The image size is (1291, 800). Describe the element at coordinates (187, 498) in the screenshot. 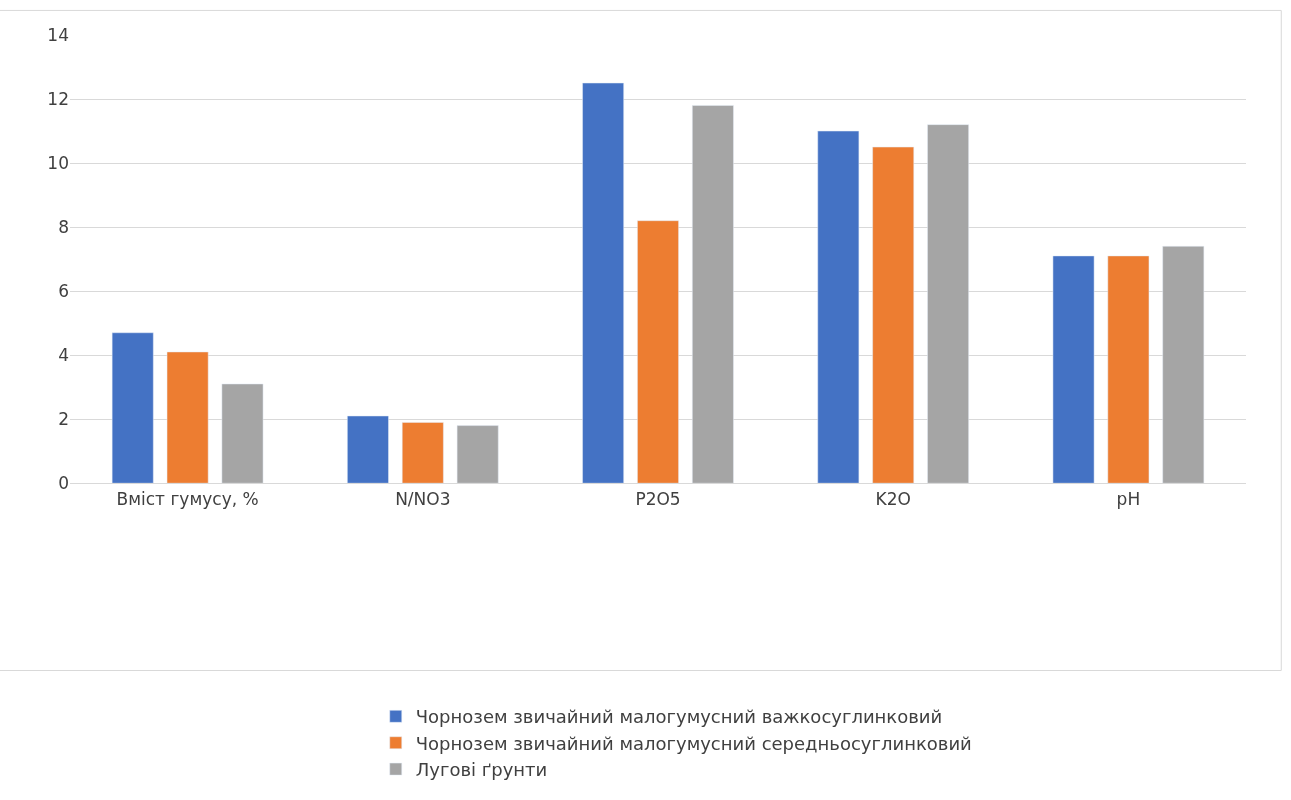

I see `x-tick-label: Вміст гумусу, %` at that location.